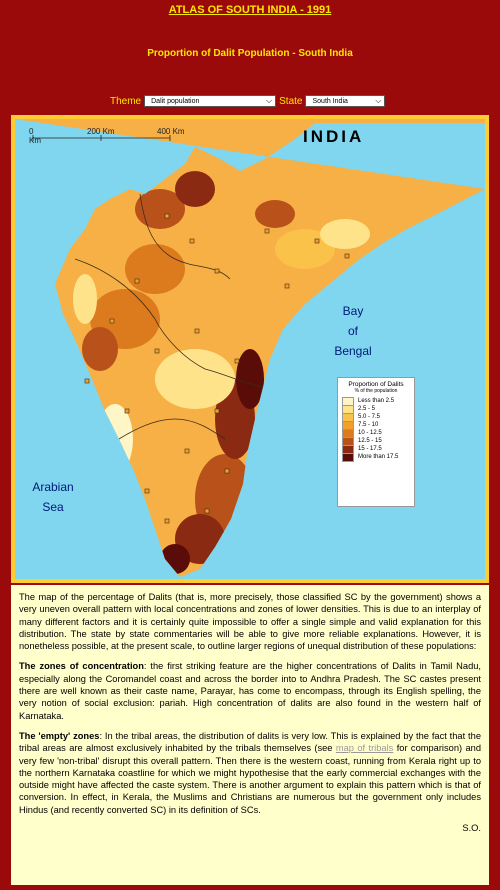  What do you see at coordinates (370, 433) in the screenshot?
I see `legend-label: 10 - 12.5` at bounding box center [370, 433].